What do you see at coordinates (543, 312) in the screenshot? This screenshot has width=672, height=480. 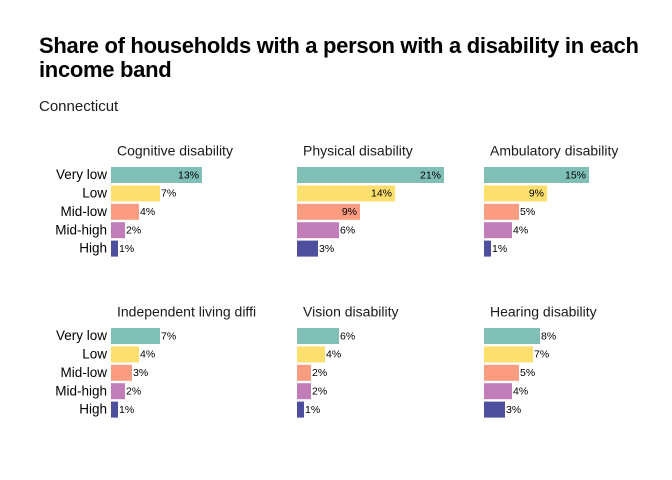 I see `facet-title: Hearing disability` at bounding box center [543, 312].